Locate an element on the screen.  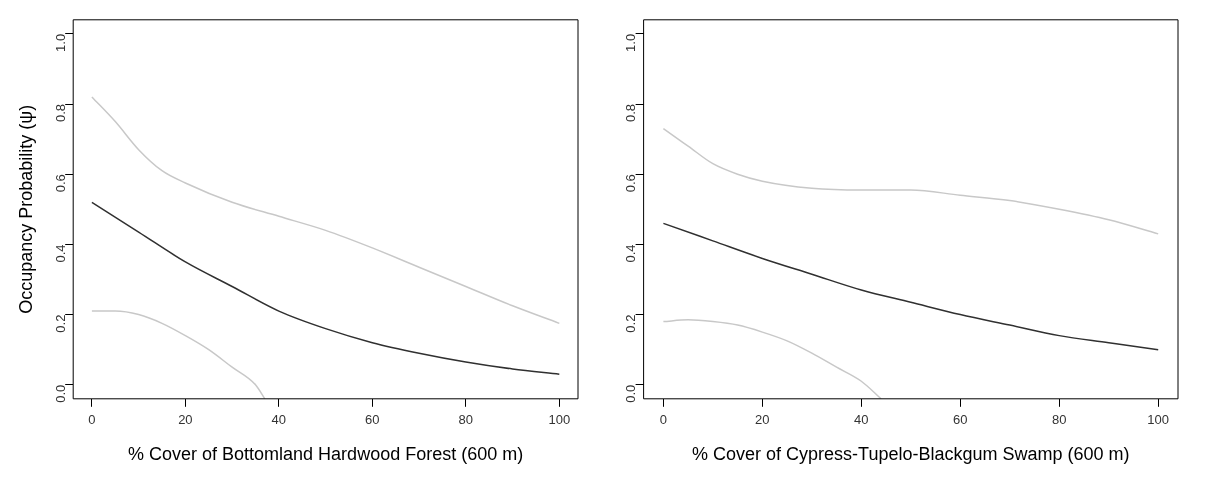
y-axis-title: Occupancy Probability (ψ) is located at coordinates (25, 209).